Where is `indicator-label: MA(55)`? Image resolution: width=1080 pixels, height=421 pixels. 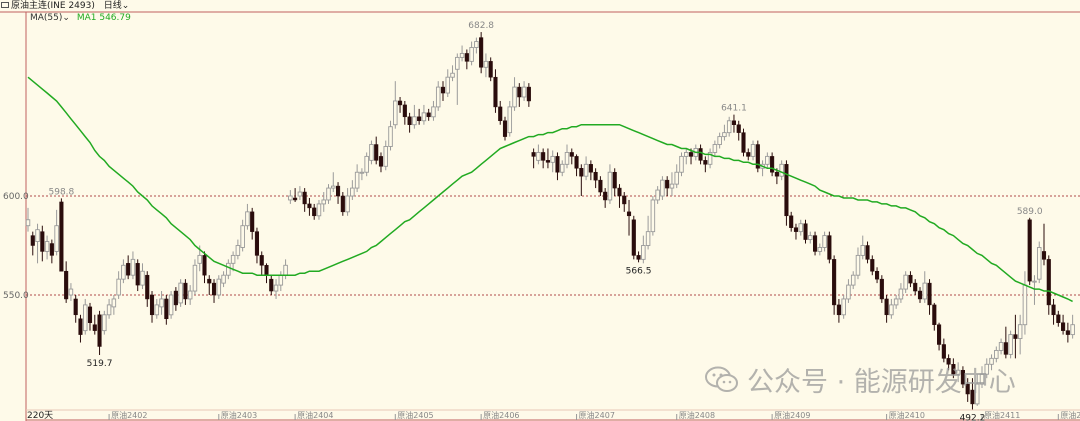
indicator-label: MA(55) is located at coordinates (46, 18).